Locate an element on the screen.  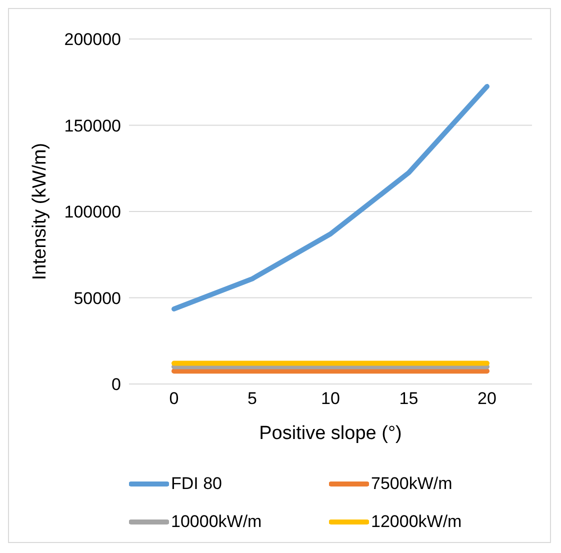
x-tick-label: 0 is located at coordinates (174, 398).